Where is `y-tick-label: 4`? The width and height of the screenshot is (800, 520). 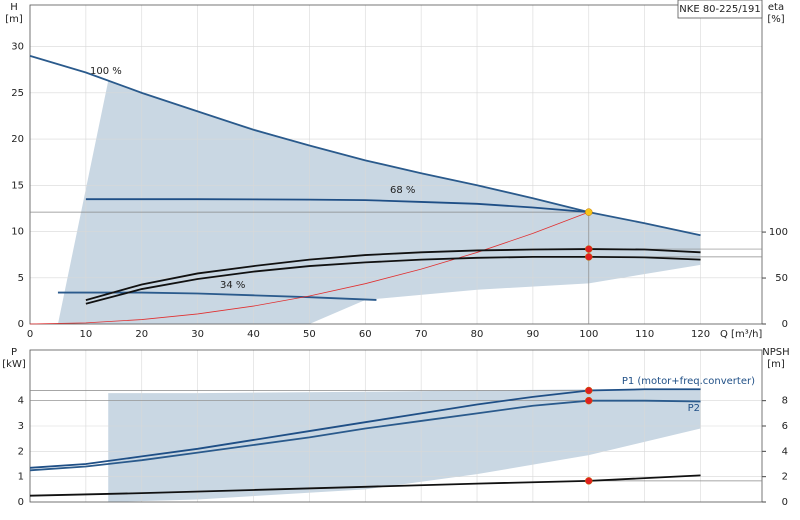
y-tick-label: 4 is located at coordinates (21, 401).